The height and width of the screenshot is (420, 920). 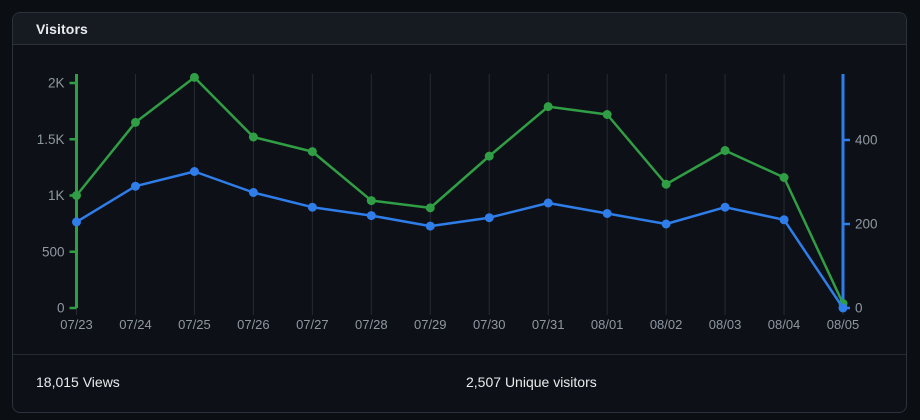 I want to click on x-axis-label: 08/03, so click(x=725, y=324).